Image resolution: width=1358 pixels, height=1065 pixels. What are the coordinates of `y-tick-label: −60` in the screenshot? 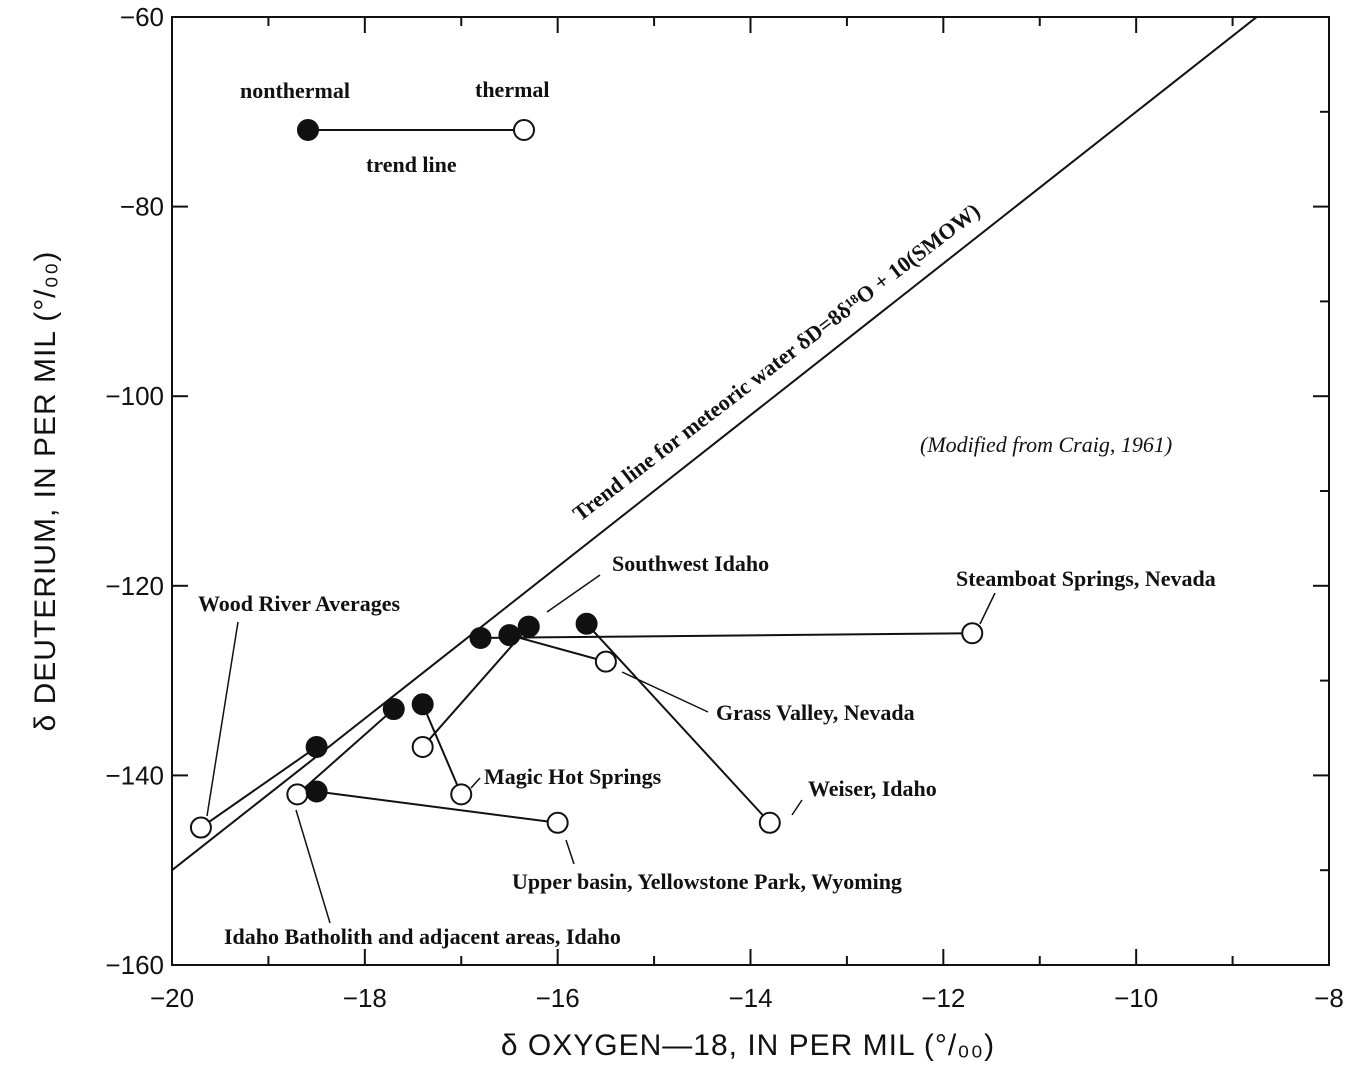 It's located at (142, 17).